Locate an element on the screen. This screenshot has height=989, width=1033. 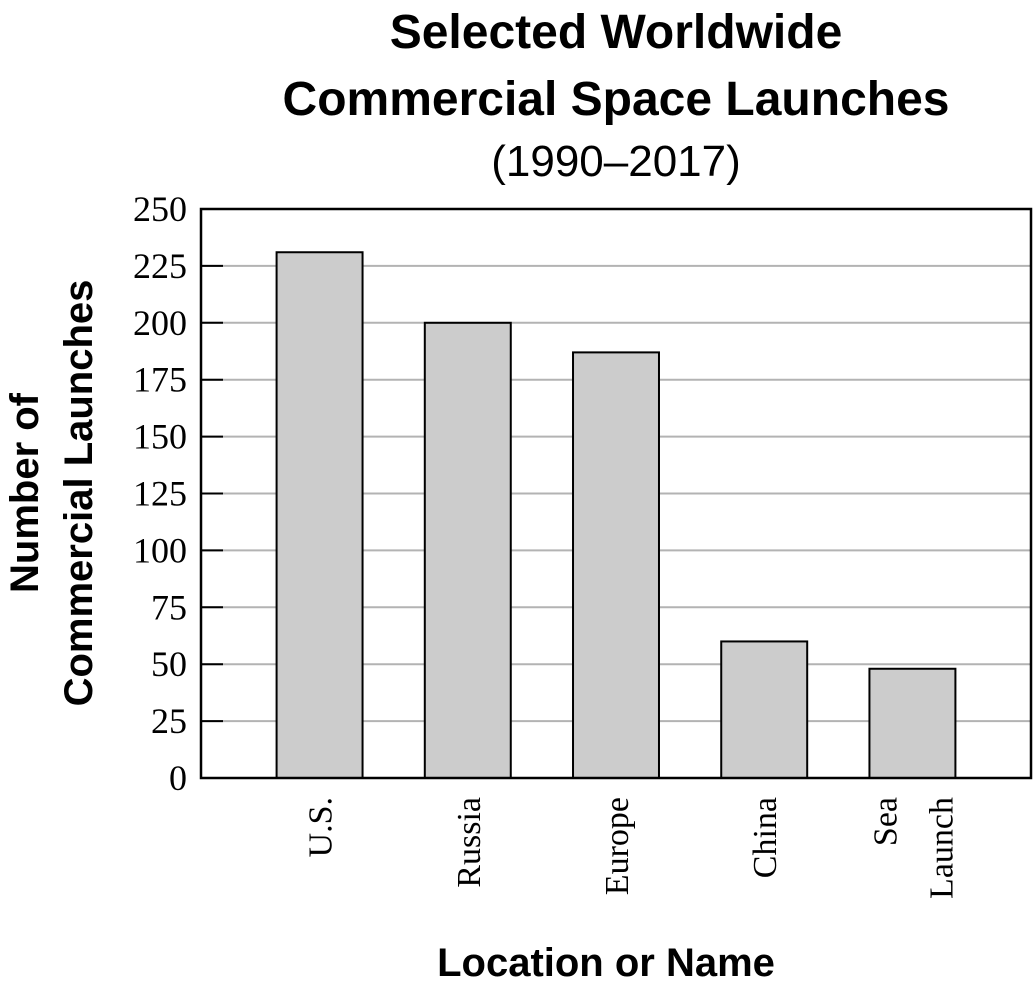
y-axis-title-line-1: Number of is located at coordinates (25, 492).